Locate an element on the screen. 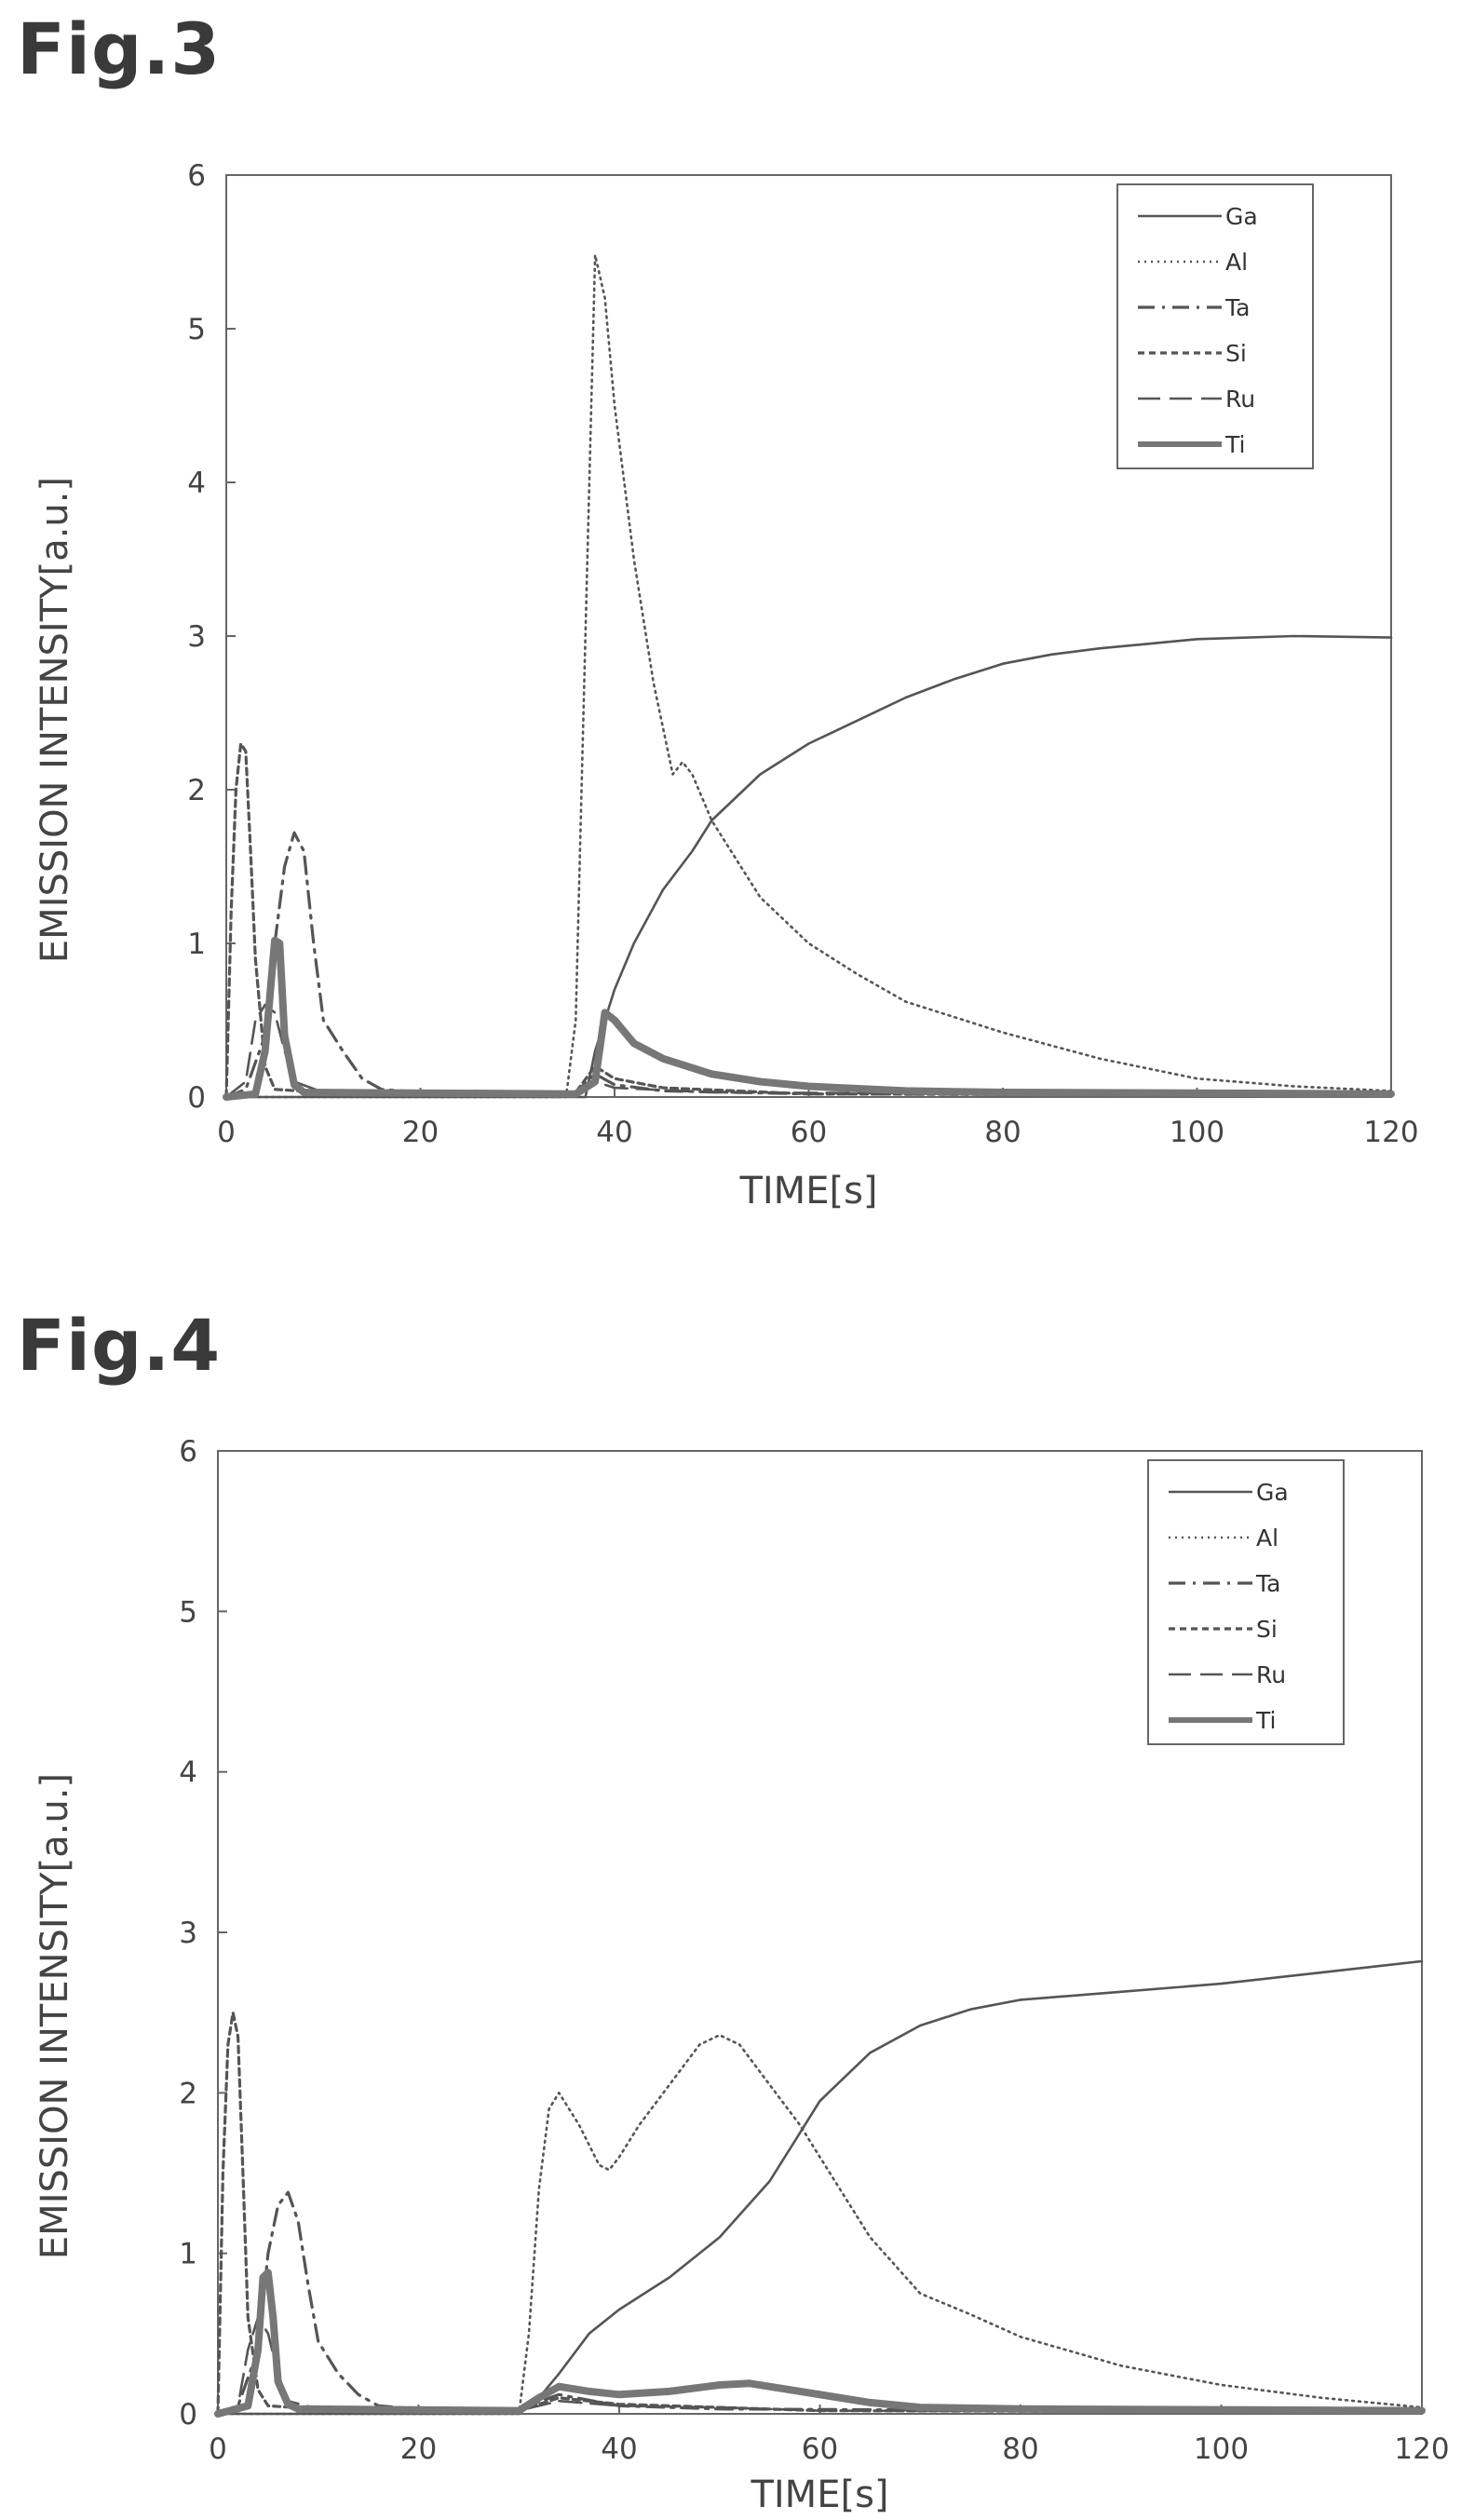 The width and height of the screenshot is (1461, 2520). series-line-ru is located at coordinates (820, 2366).